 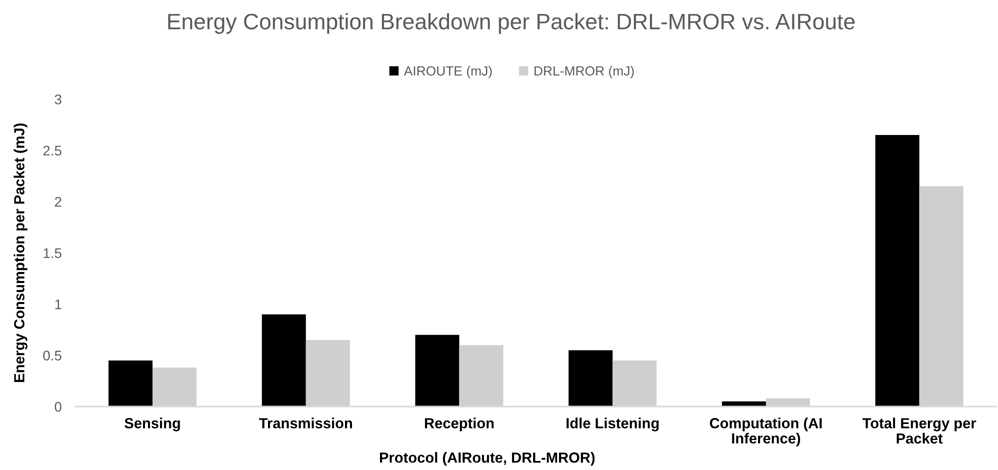 What do you see at coordinates (52, 355) in the screenshot?
I see `y-tick-label: 0.5` at bounding box center [52, 355].